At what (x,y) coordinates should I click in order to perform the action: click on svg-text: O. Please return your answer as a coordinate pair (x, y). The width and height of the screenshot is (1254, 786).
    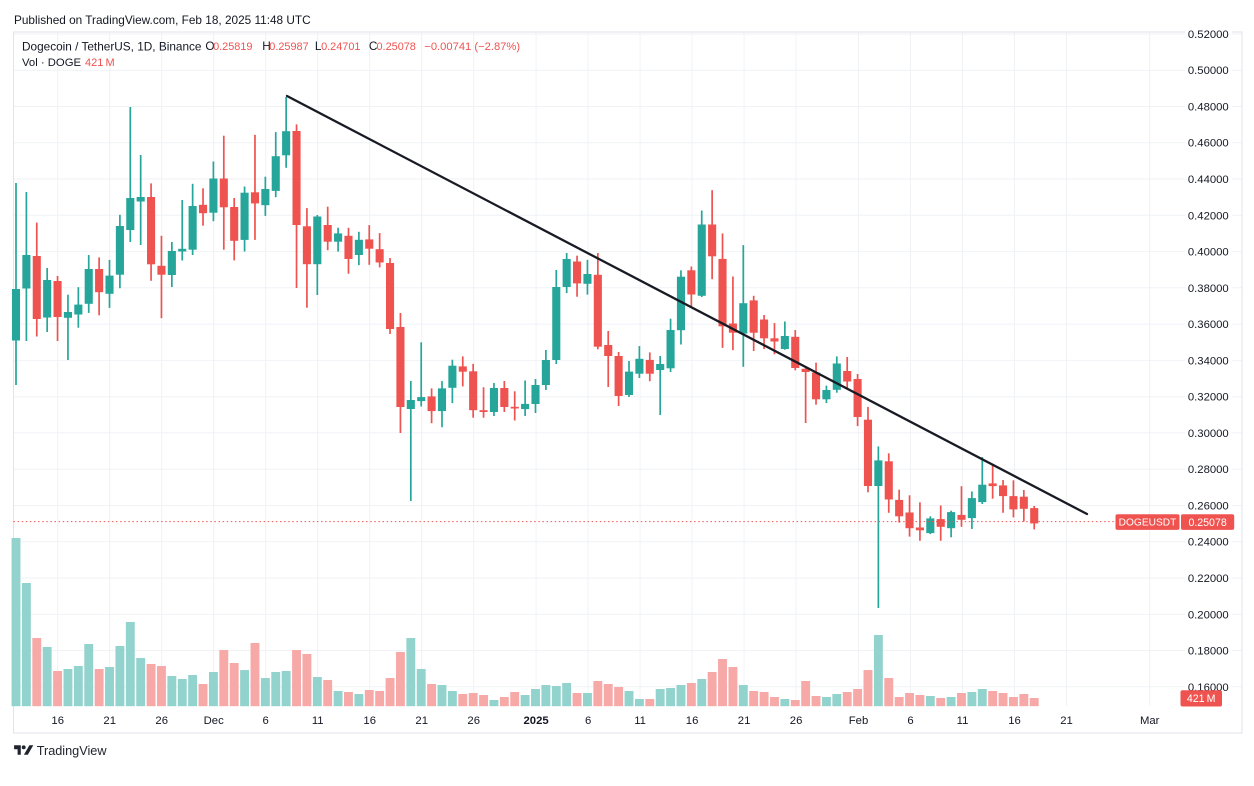
    Looking at the image, I should click on (209, 46).